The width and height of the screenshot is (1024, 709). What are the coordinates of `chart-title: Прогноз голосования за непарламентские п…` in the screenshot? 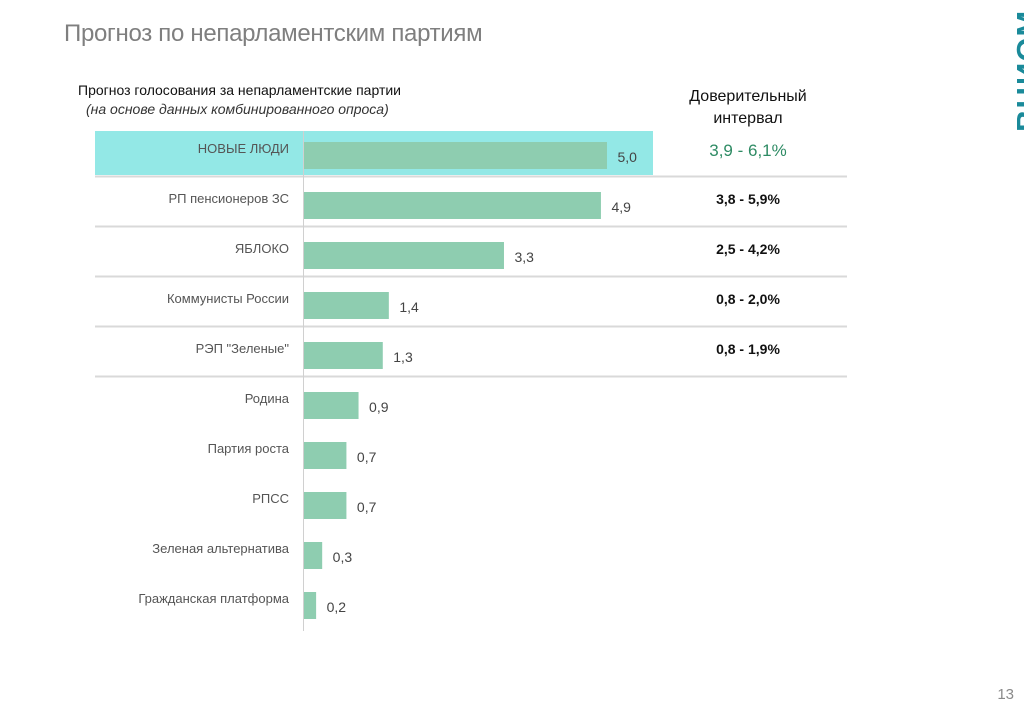 It's located at (239, 90).